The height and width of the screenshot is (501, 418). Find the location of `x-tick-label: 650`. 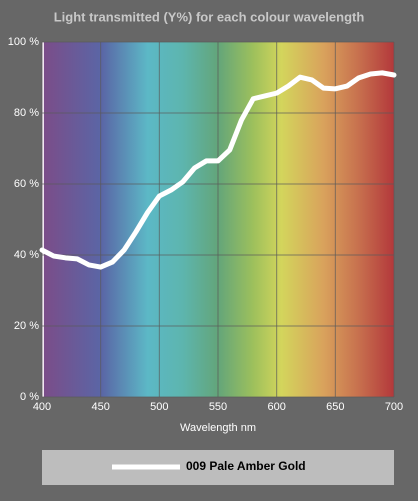

x-tick-label: 650 is located at coordinates (335, 407).